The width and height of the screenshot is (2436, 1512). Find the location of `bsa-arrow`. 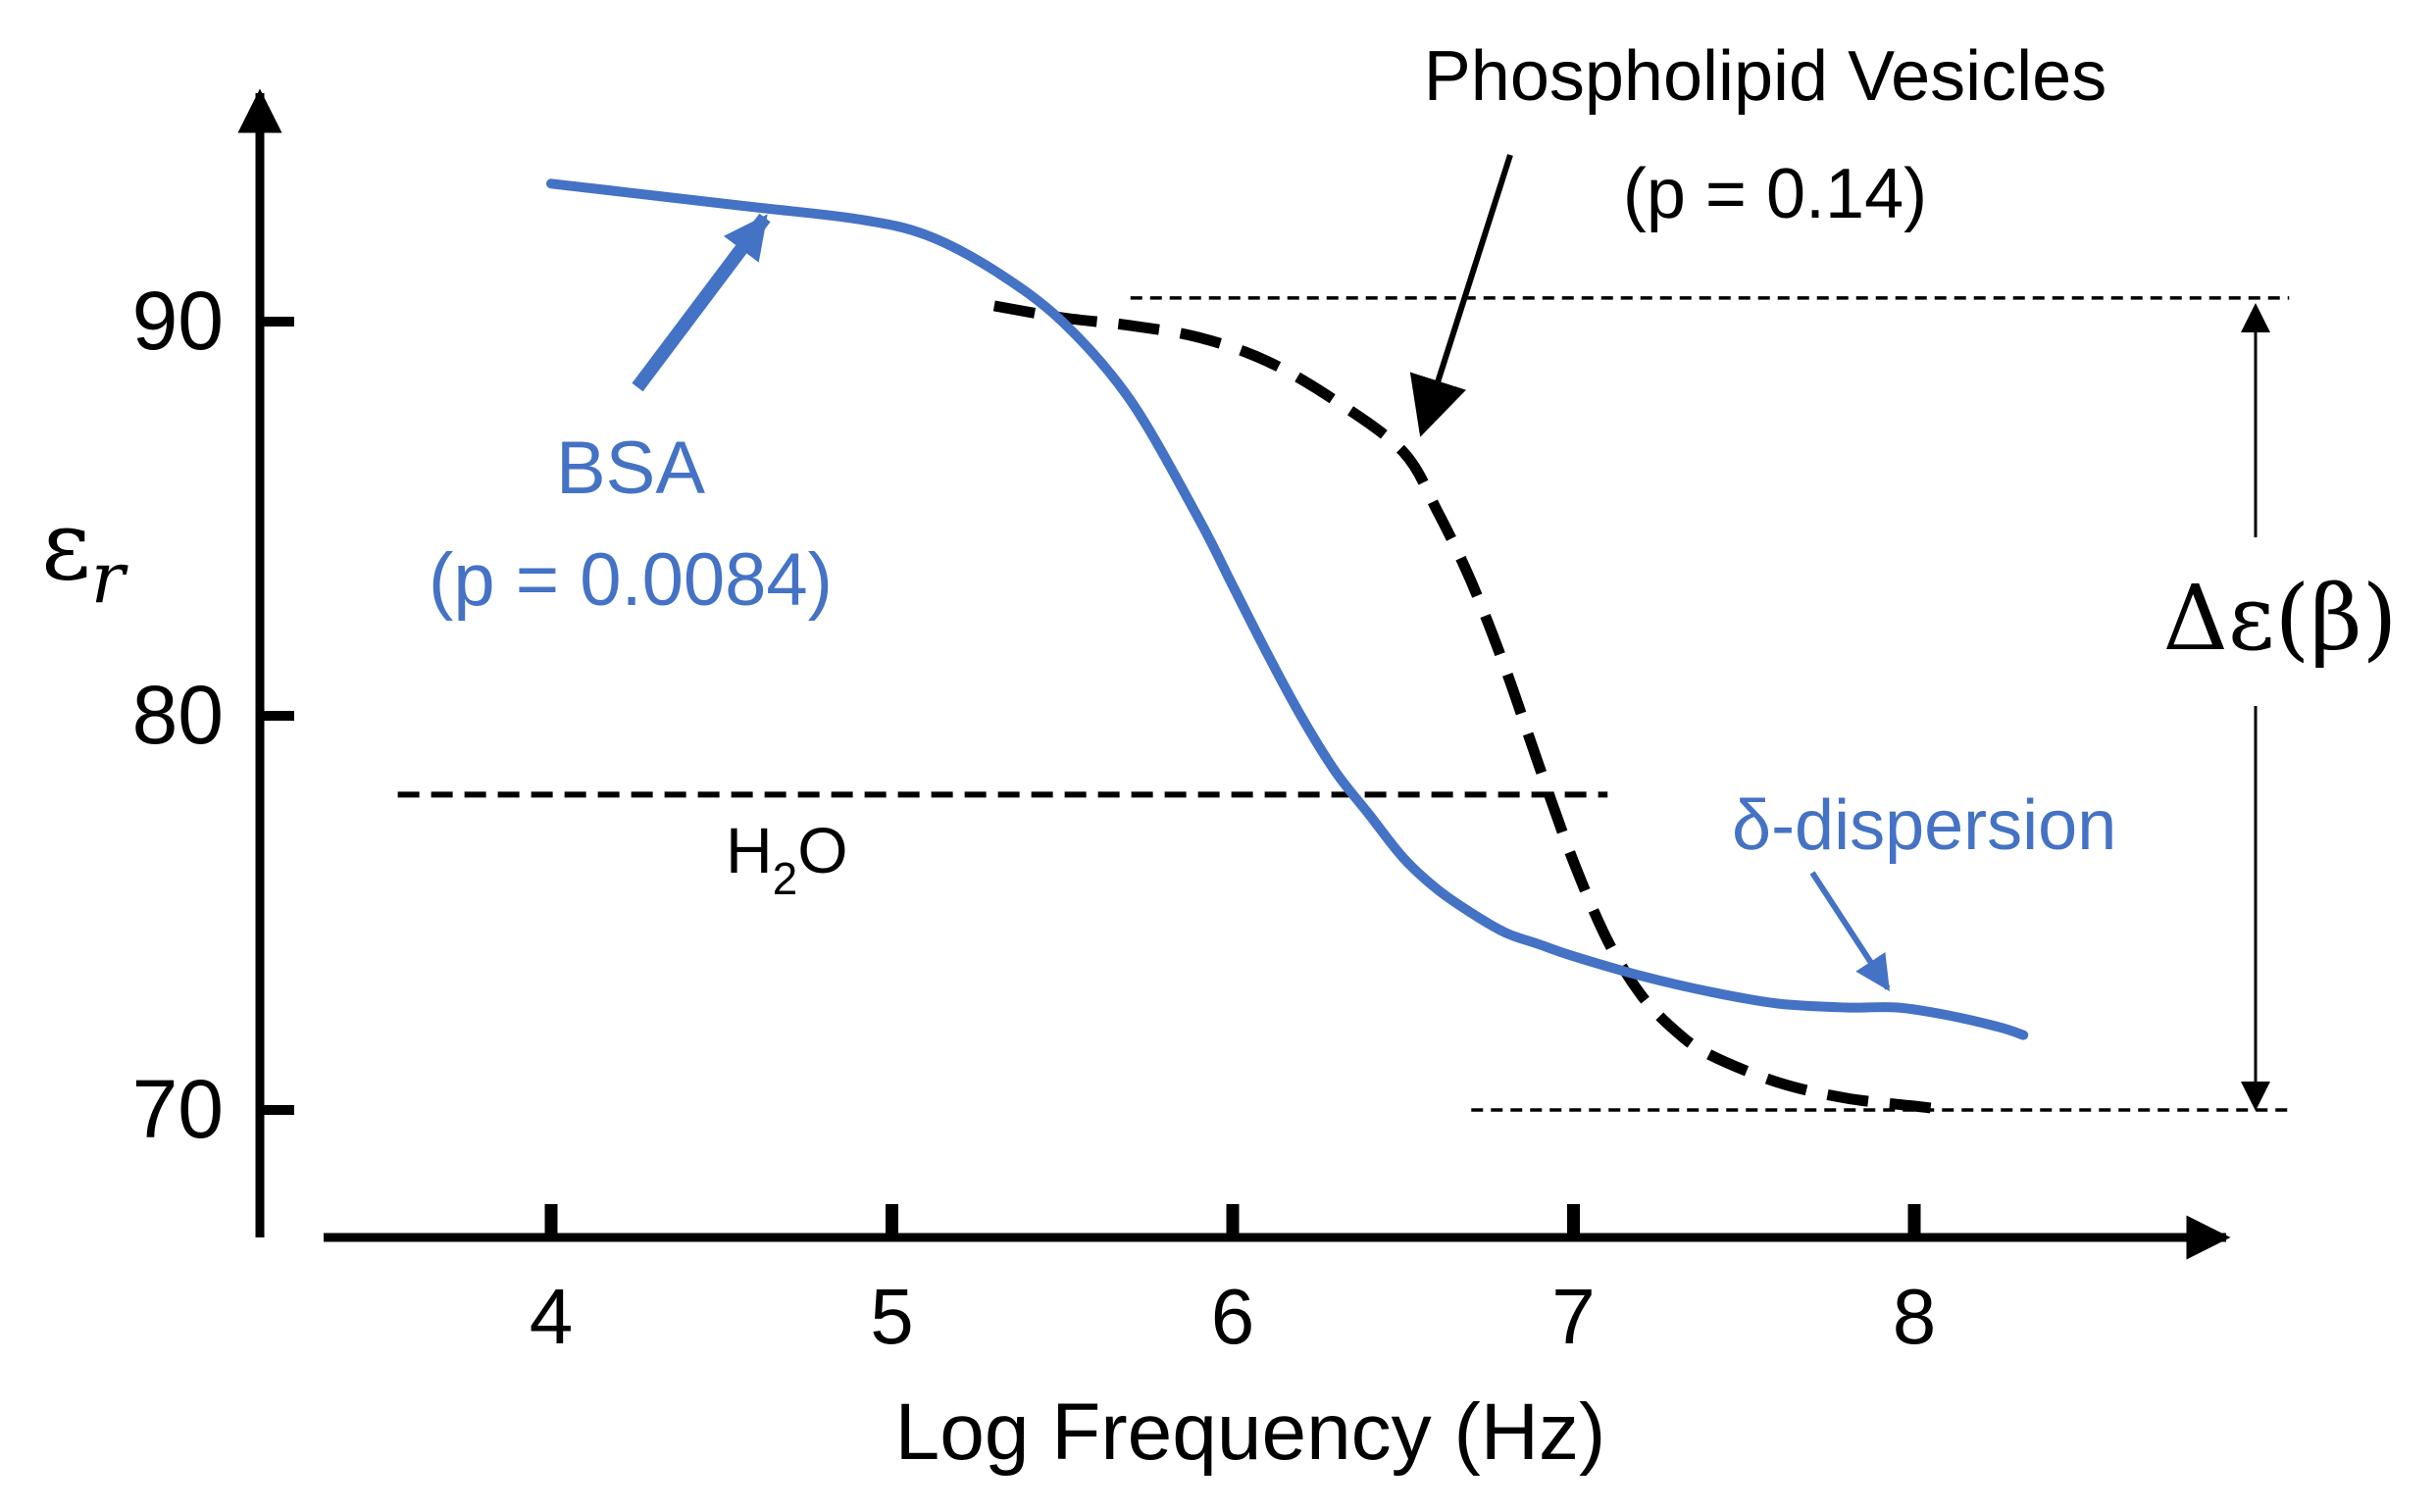

bsa-arrow is located at coordinates (701, 302).